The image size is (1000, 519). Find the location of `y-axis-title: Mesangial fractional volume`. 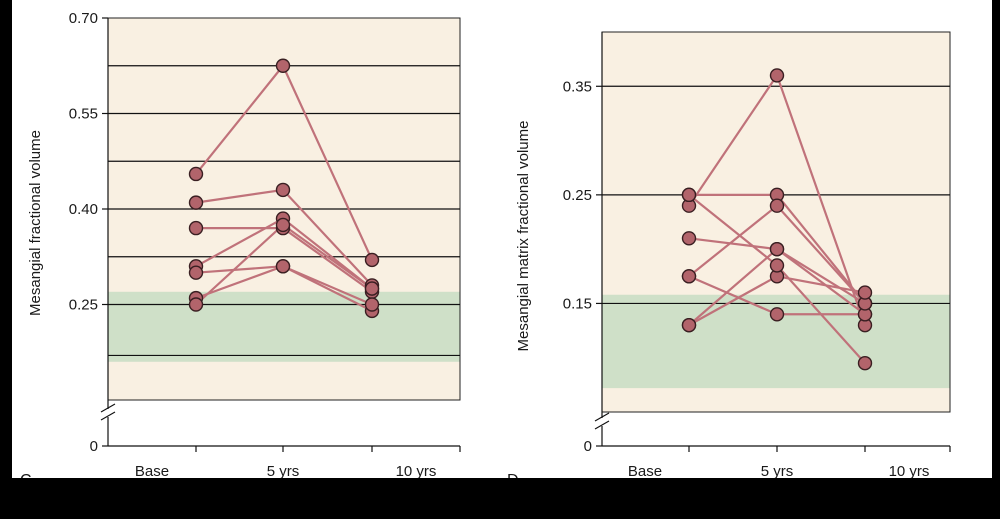

y-axis-title: Mesangial fractional volume is located at coordinates (35, 223).